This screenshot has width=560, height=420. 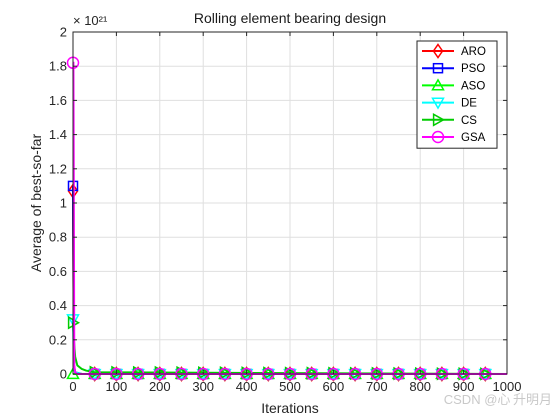 What do you see at coordinates (63, 374) in the screenshot?
I see `y-tick-label: 0` at bounding box center [63, 374].